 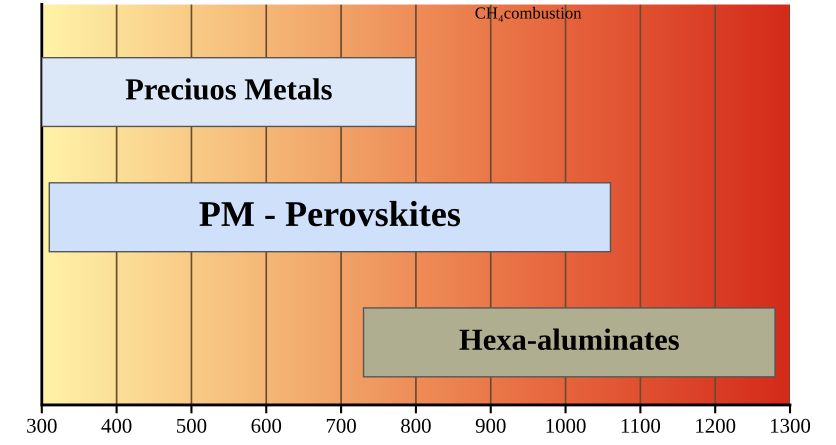 What do you see at coordinates (116, 425) in the screenshot?
I see `x-tick-label: 400` at bounding box center [116, 425].